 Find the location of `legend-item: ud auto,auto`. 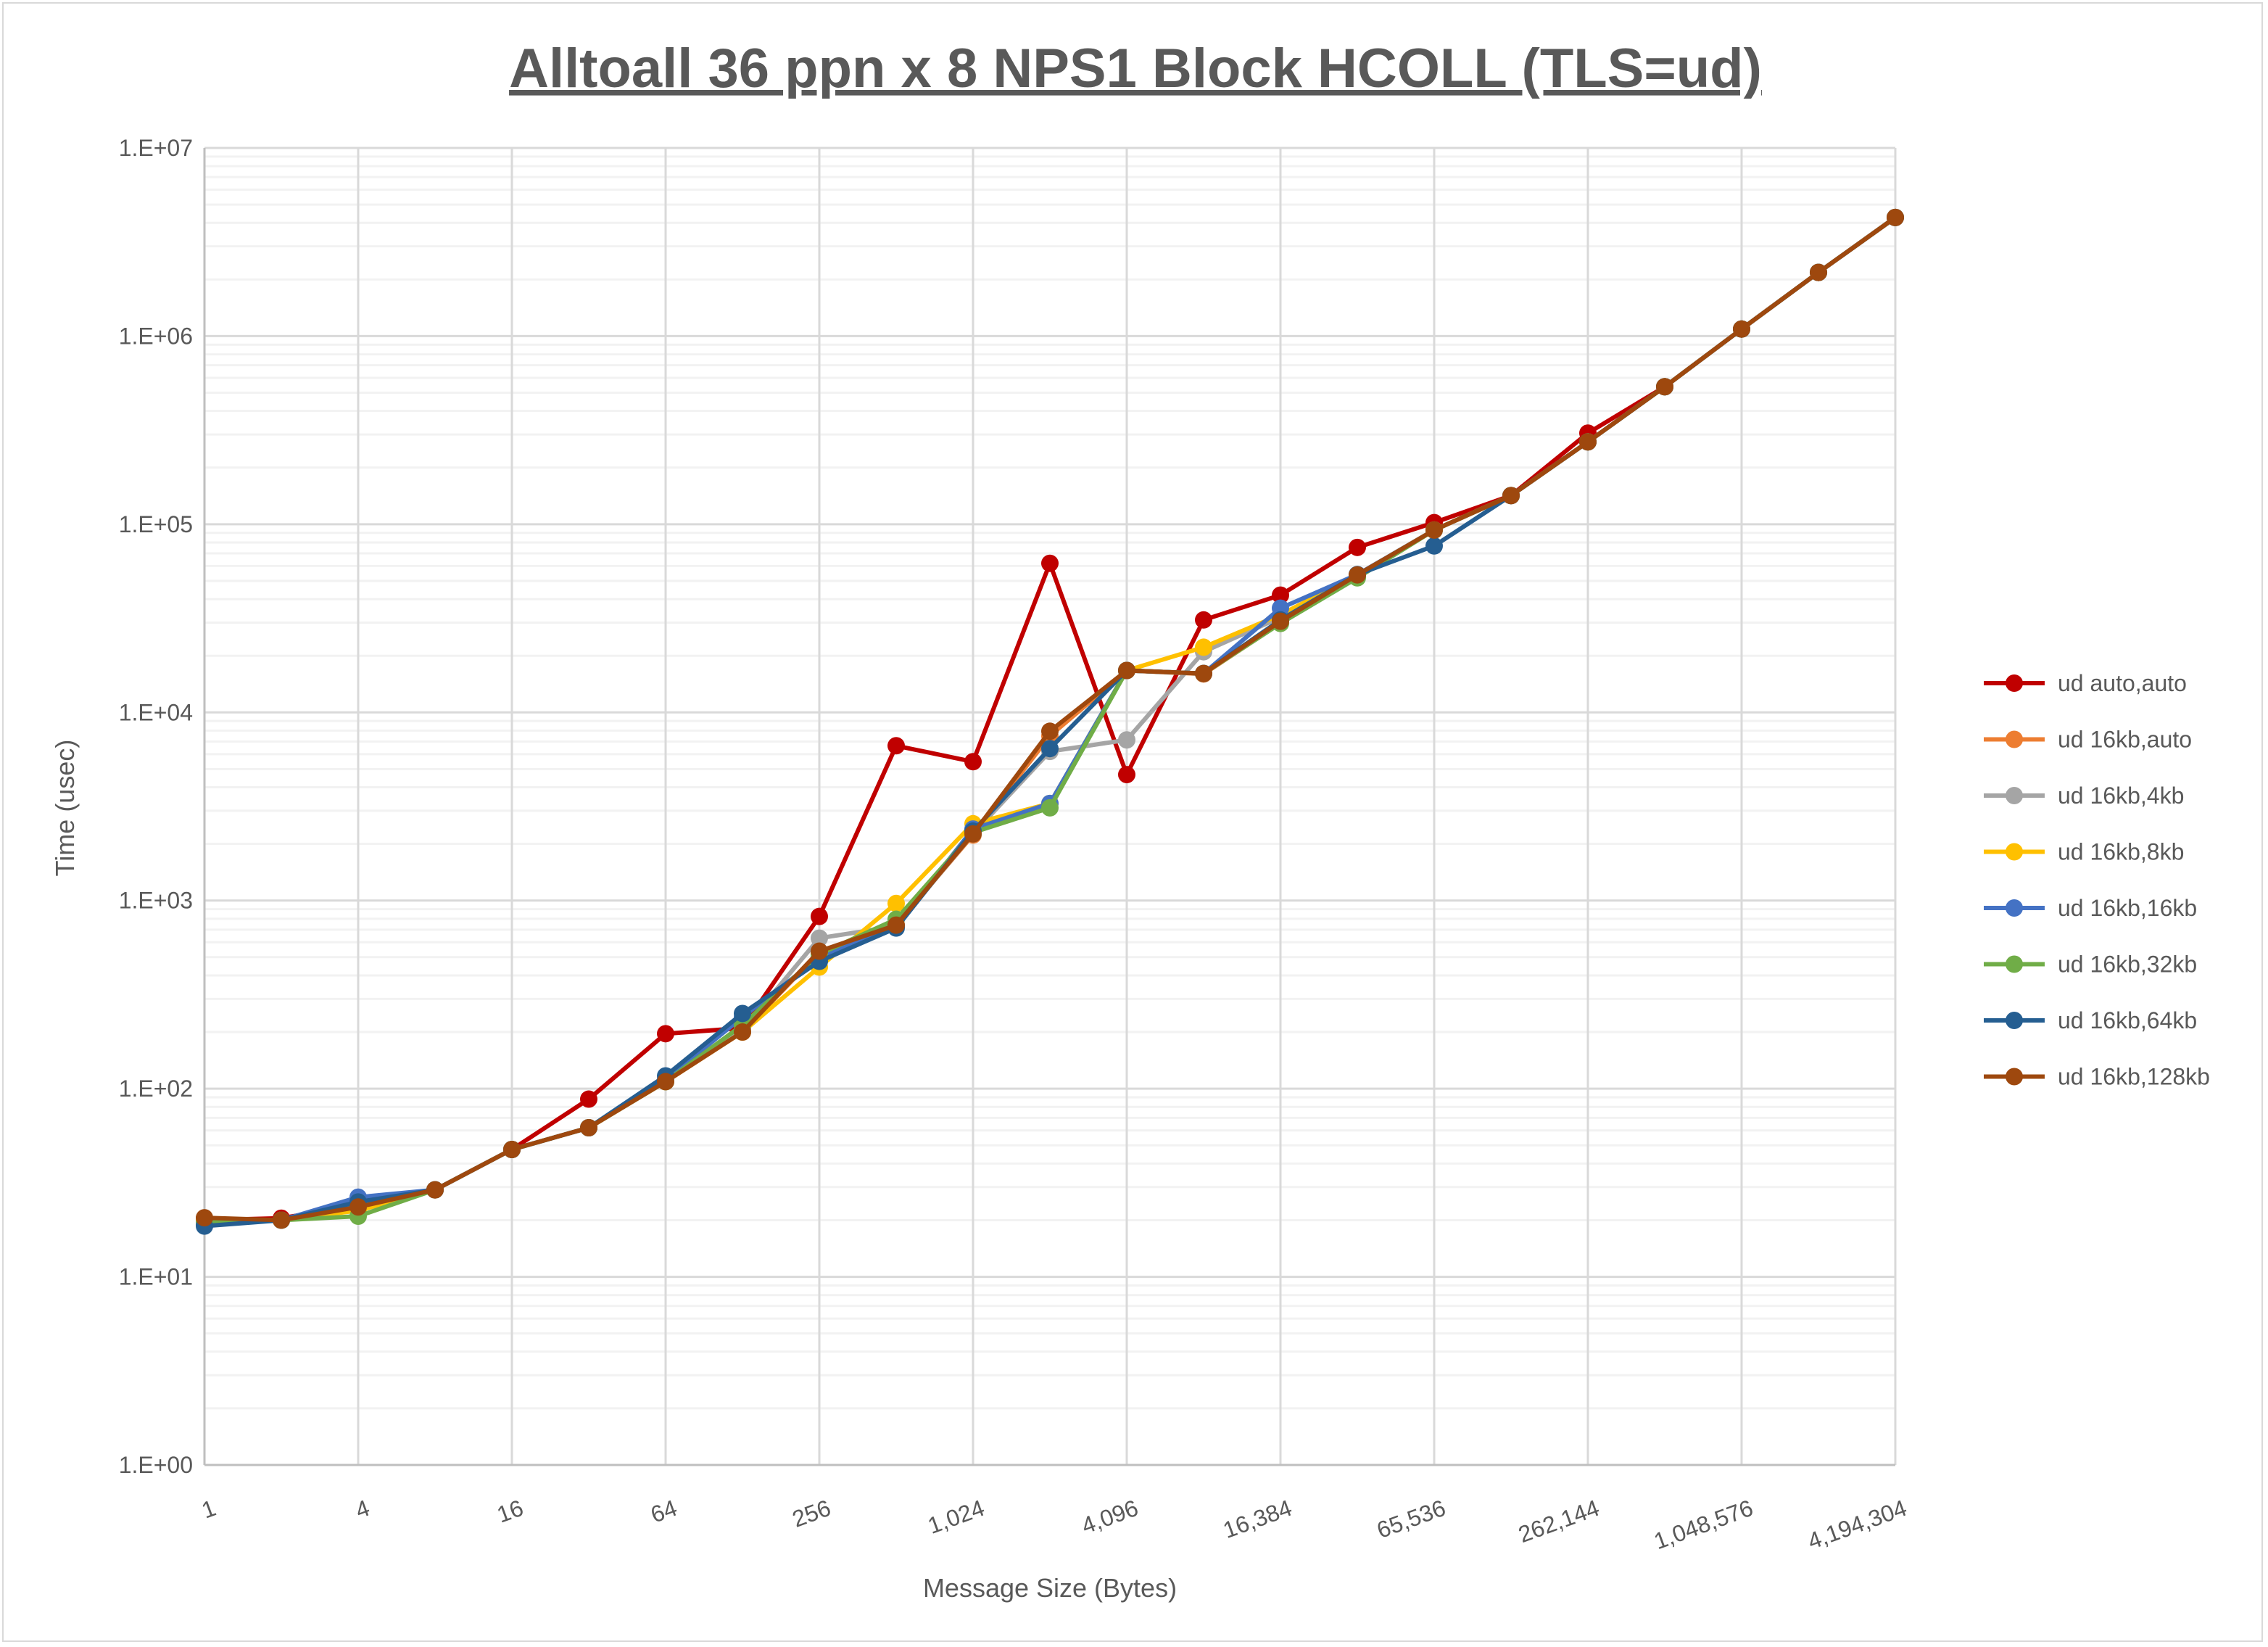

legend-item: ud auto,auto is located at coordinates (2085, 683).